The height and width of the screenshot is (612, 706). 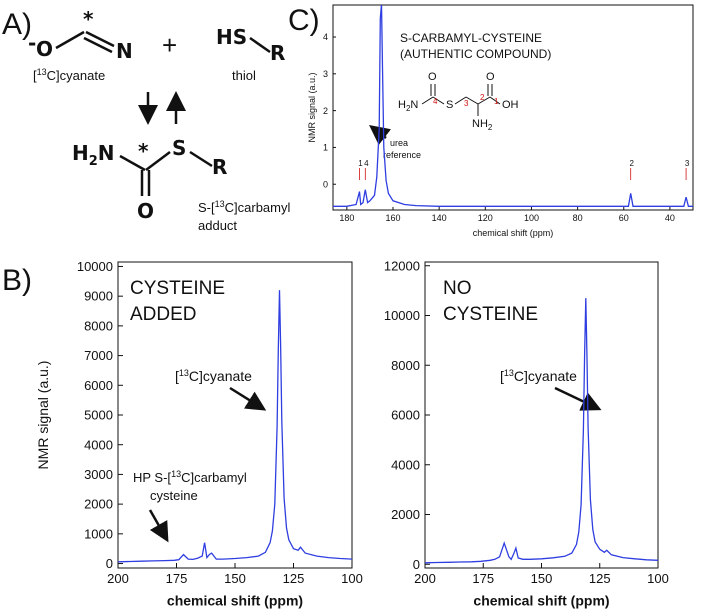 What do you see at coordinates (471, 38) in the screenshot?
I see `annotation: S-CARBAMYL-CYSTEINE` at bounding box center [471, 38].